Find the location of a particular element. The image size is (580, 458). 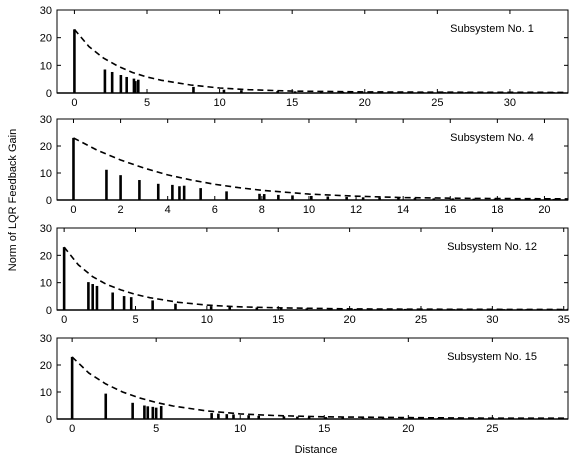

panel-title: Subsystem No. 12 is located at coordinates (492, 247).